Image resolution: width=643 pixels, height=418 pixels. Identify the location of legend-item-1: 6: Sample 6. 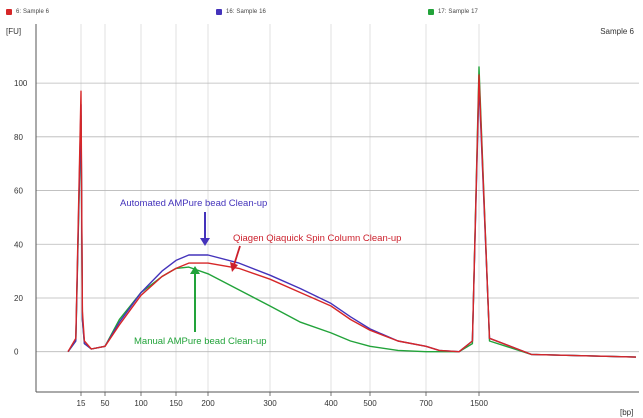
(27, 12).